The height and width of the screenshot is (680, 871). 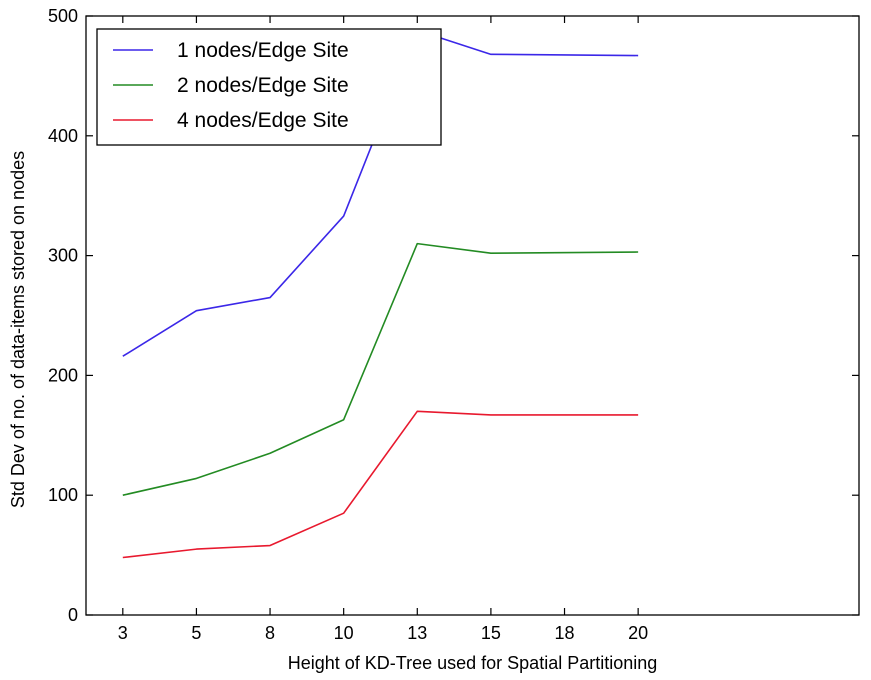 What do you see at coordinates (565, 633) in the screenshot?
I see `x-tick-label: 18` at bounding box center [565, 633].